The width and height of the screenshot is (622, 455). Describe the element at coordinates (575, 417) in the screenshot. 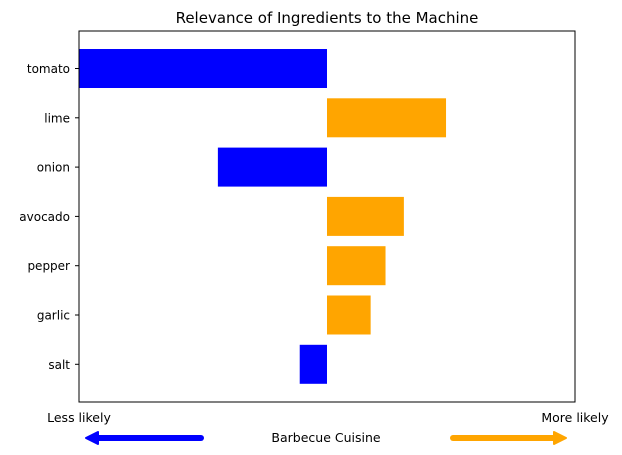

I see `more-likely-label: More likely` at that location.